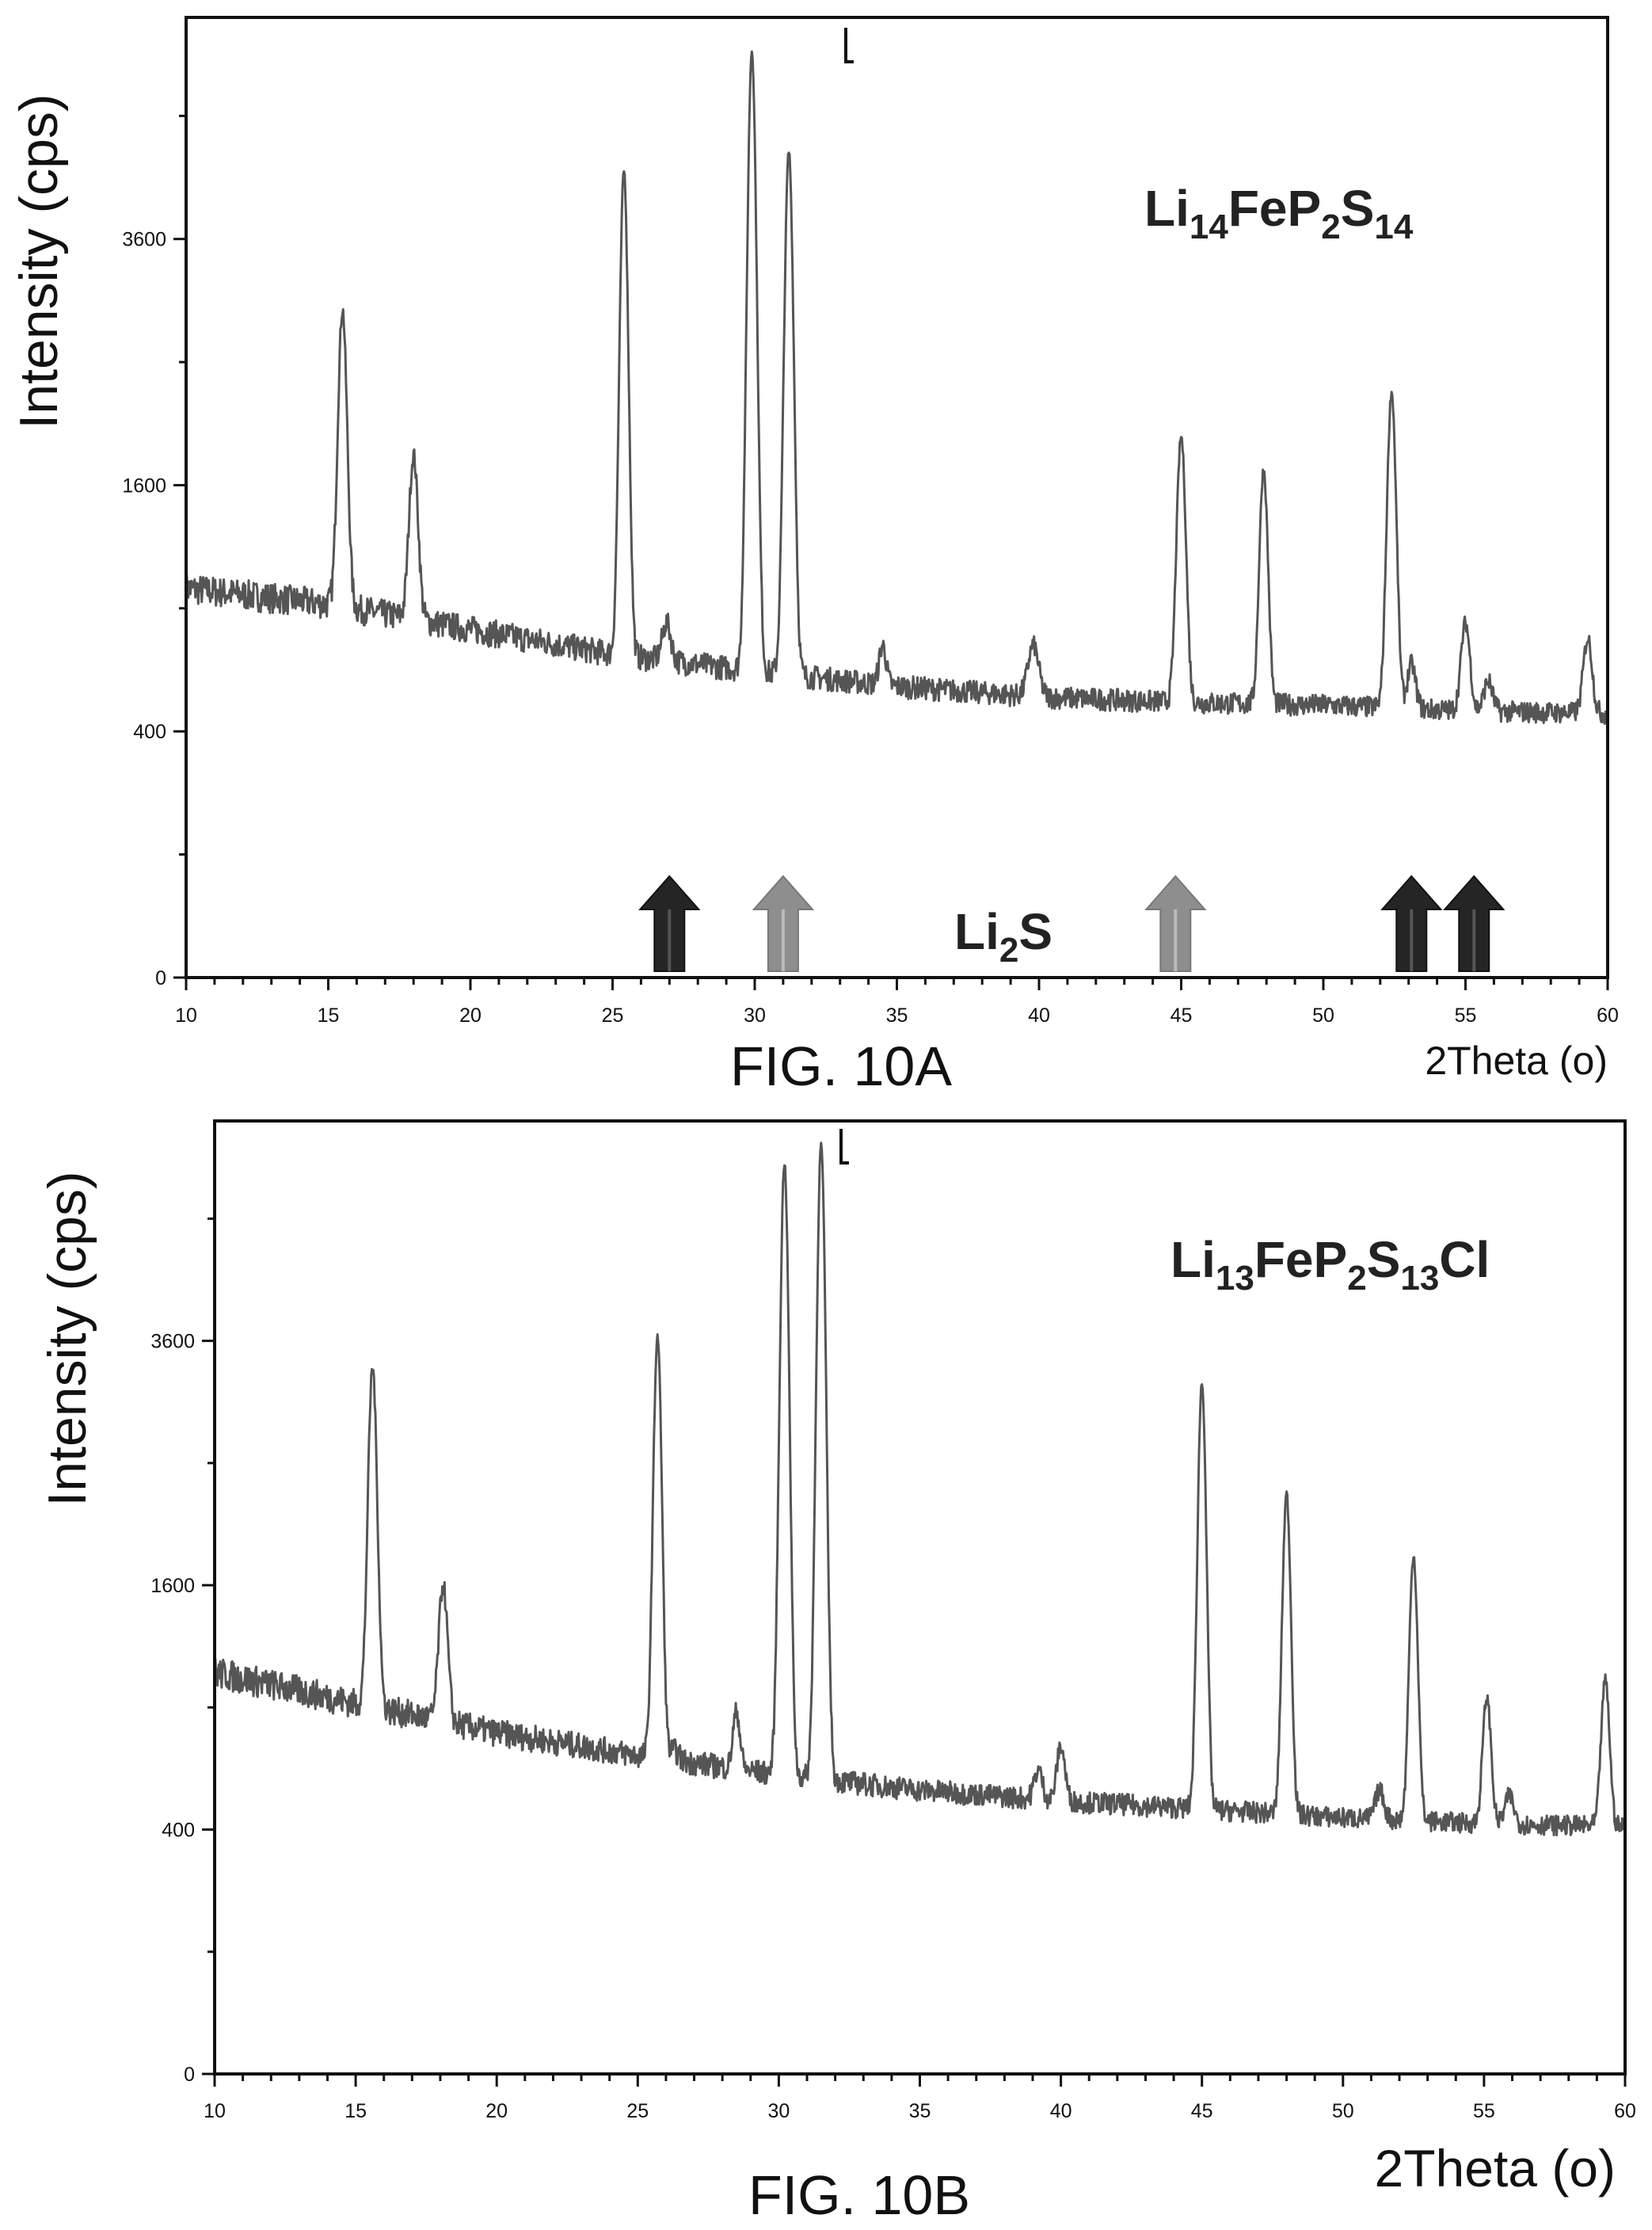 This screenshot has width=1652, height=2230. Describe the element at coordinates (1279, 213) in the screenshot. I see `compound-label-a: Li14FeP2S14` at that location.